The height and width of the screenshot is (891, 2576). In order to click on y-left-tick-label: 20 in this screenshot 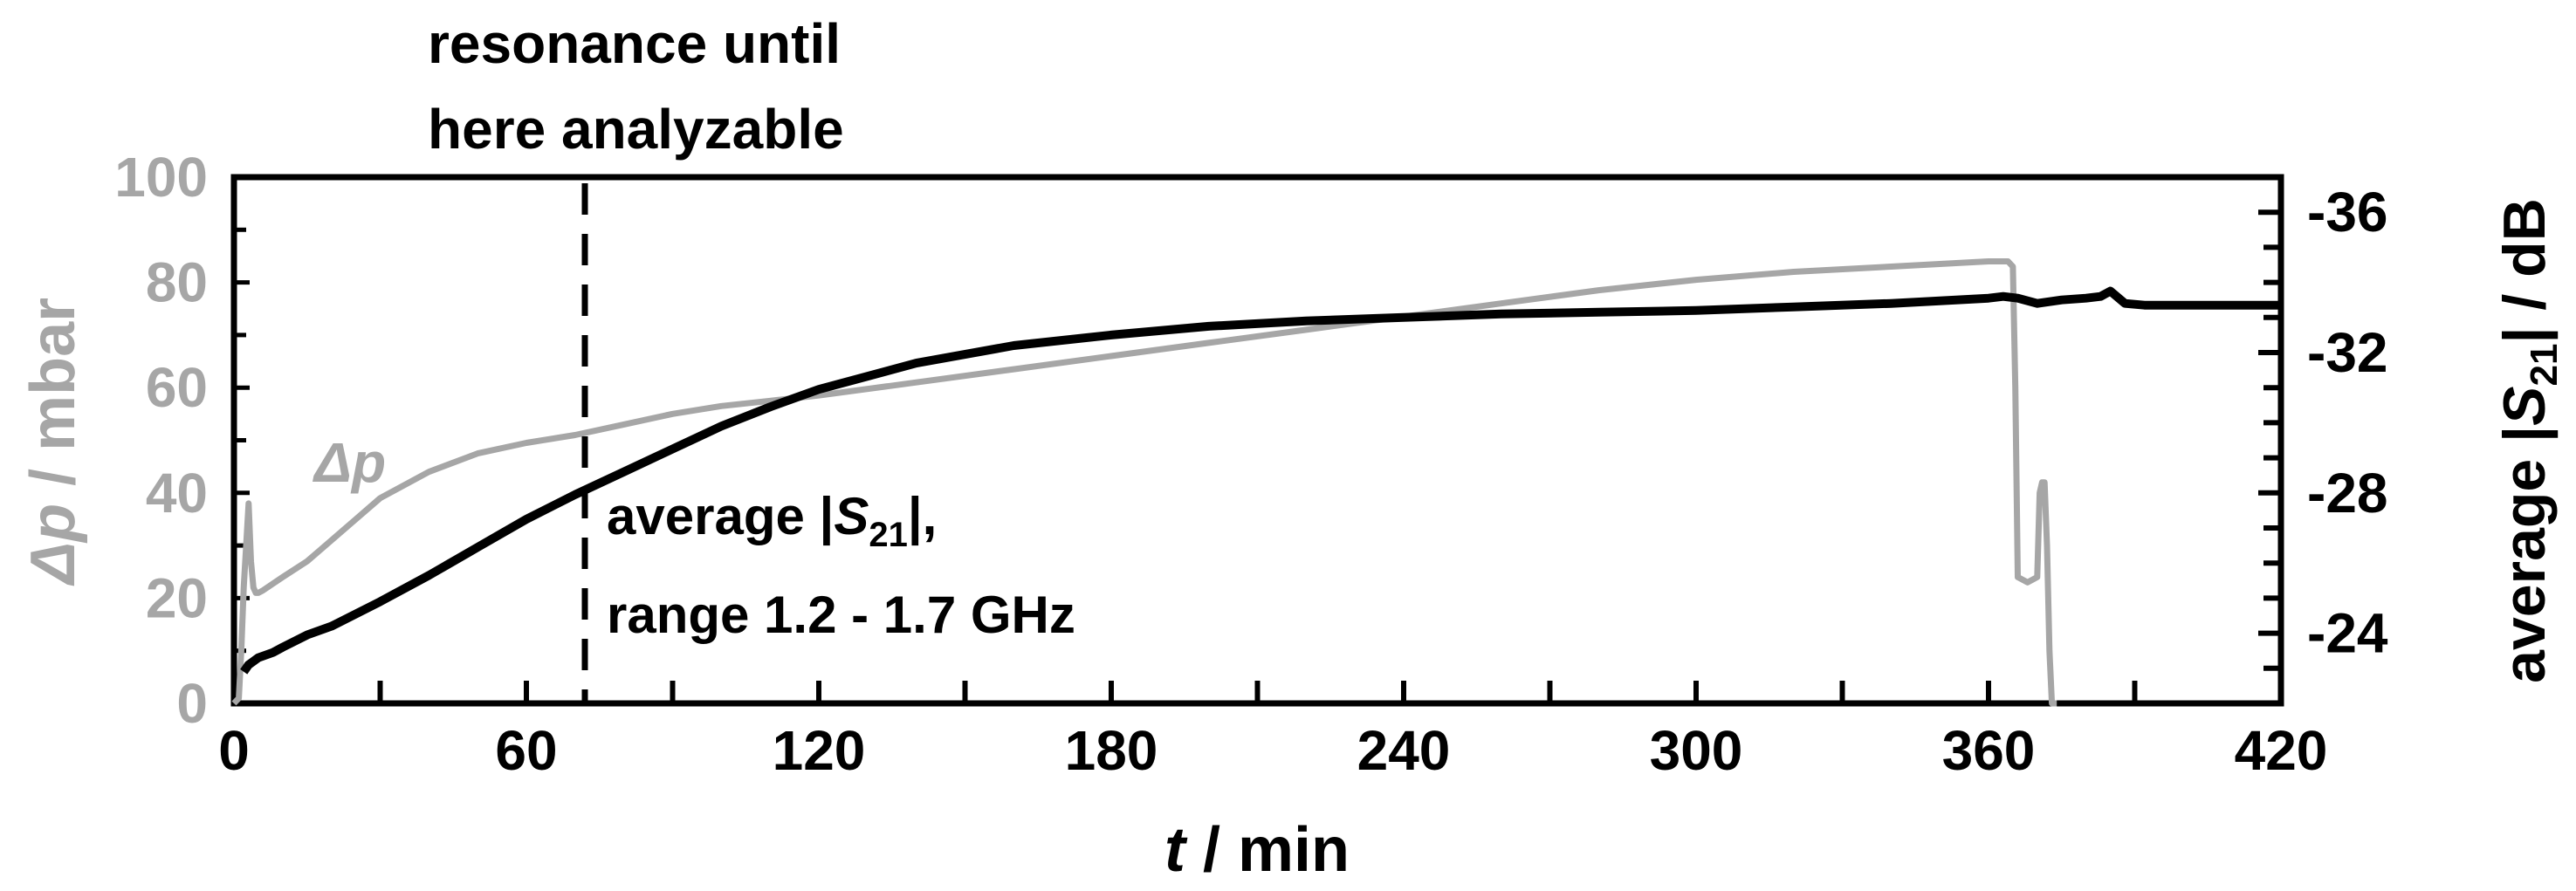, I will do `click(177, 597)`.